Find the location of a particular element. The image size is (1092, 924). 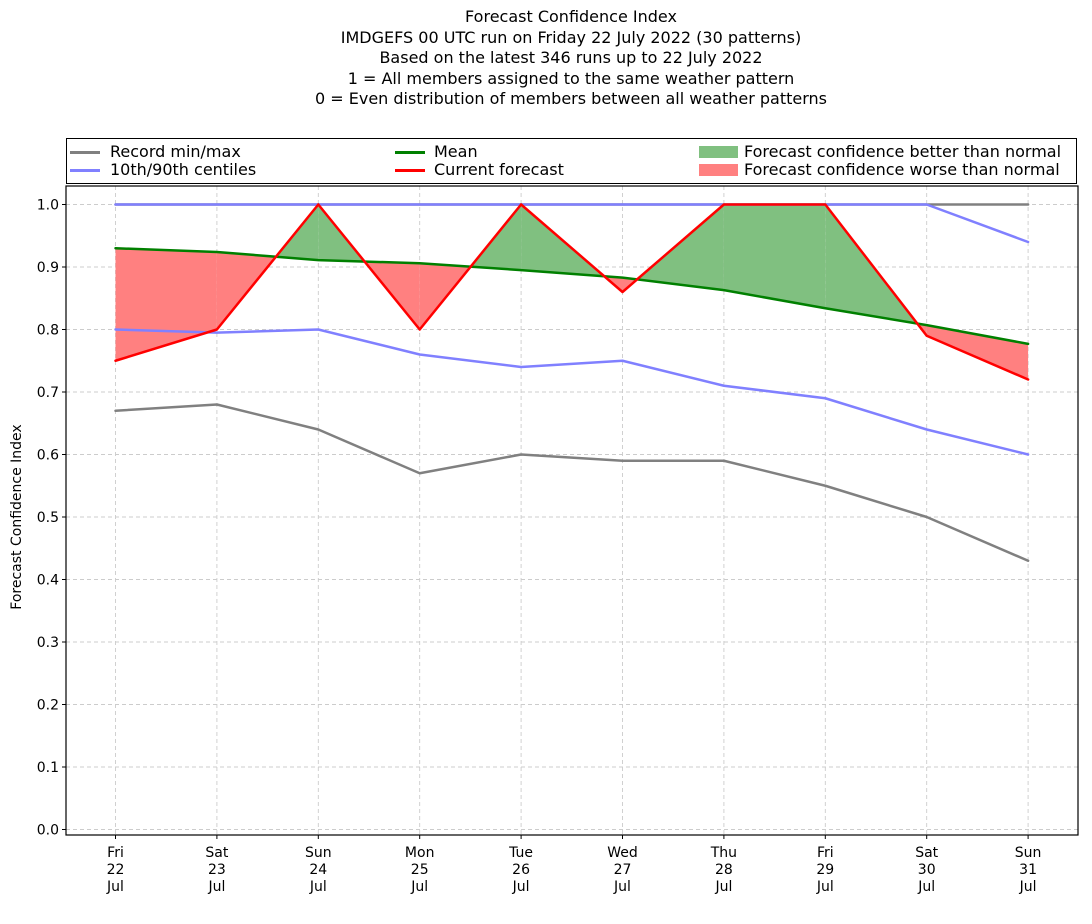

x-tick-label: 23 is located at coordinates (217, 870).